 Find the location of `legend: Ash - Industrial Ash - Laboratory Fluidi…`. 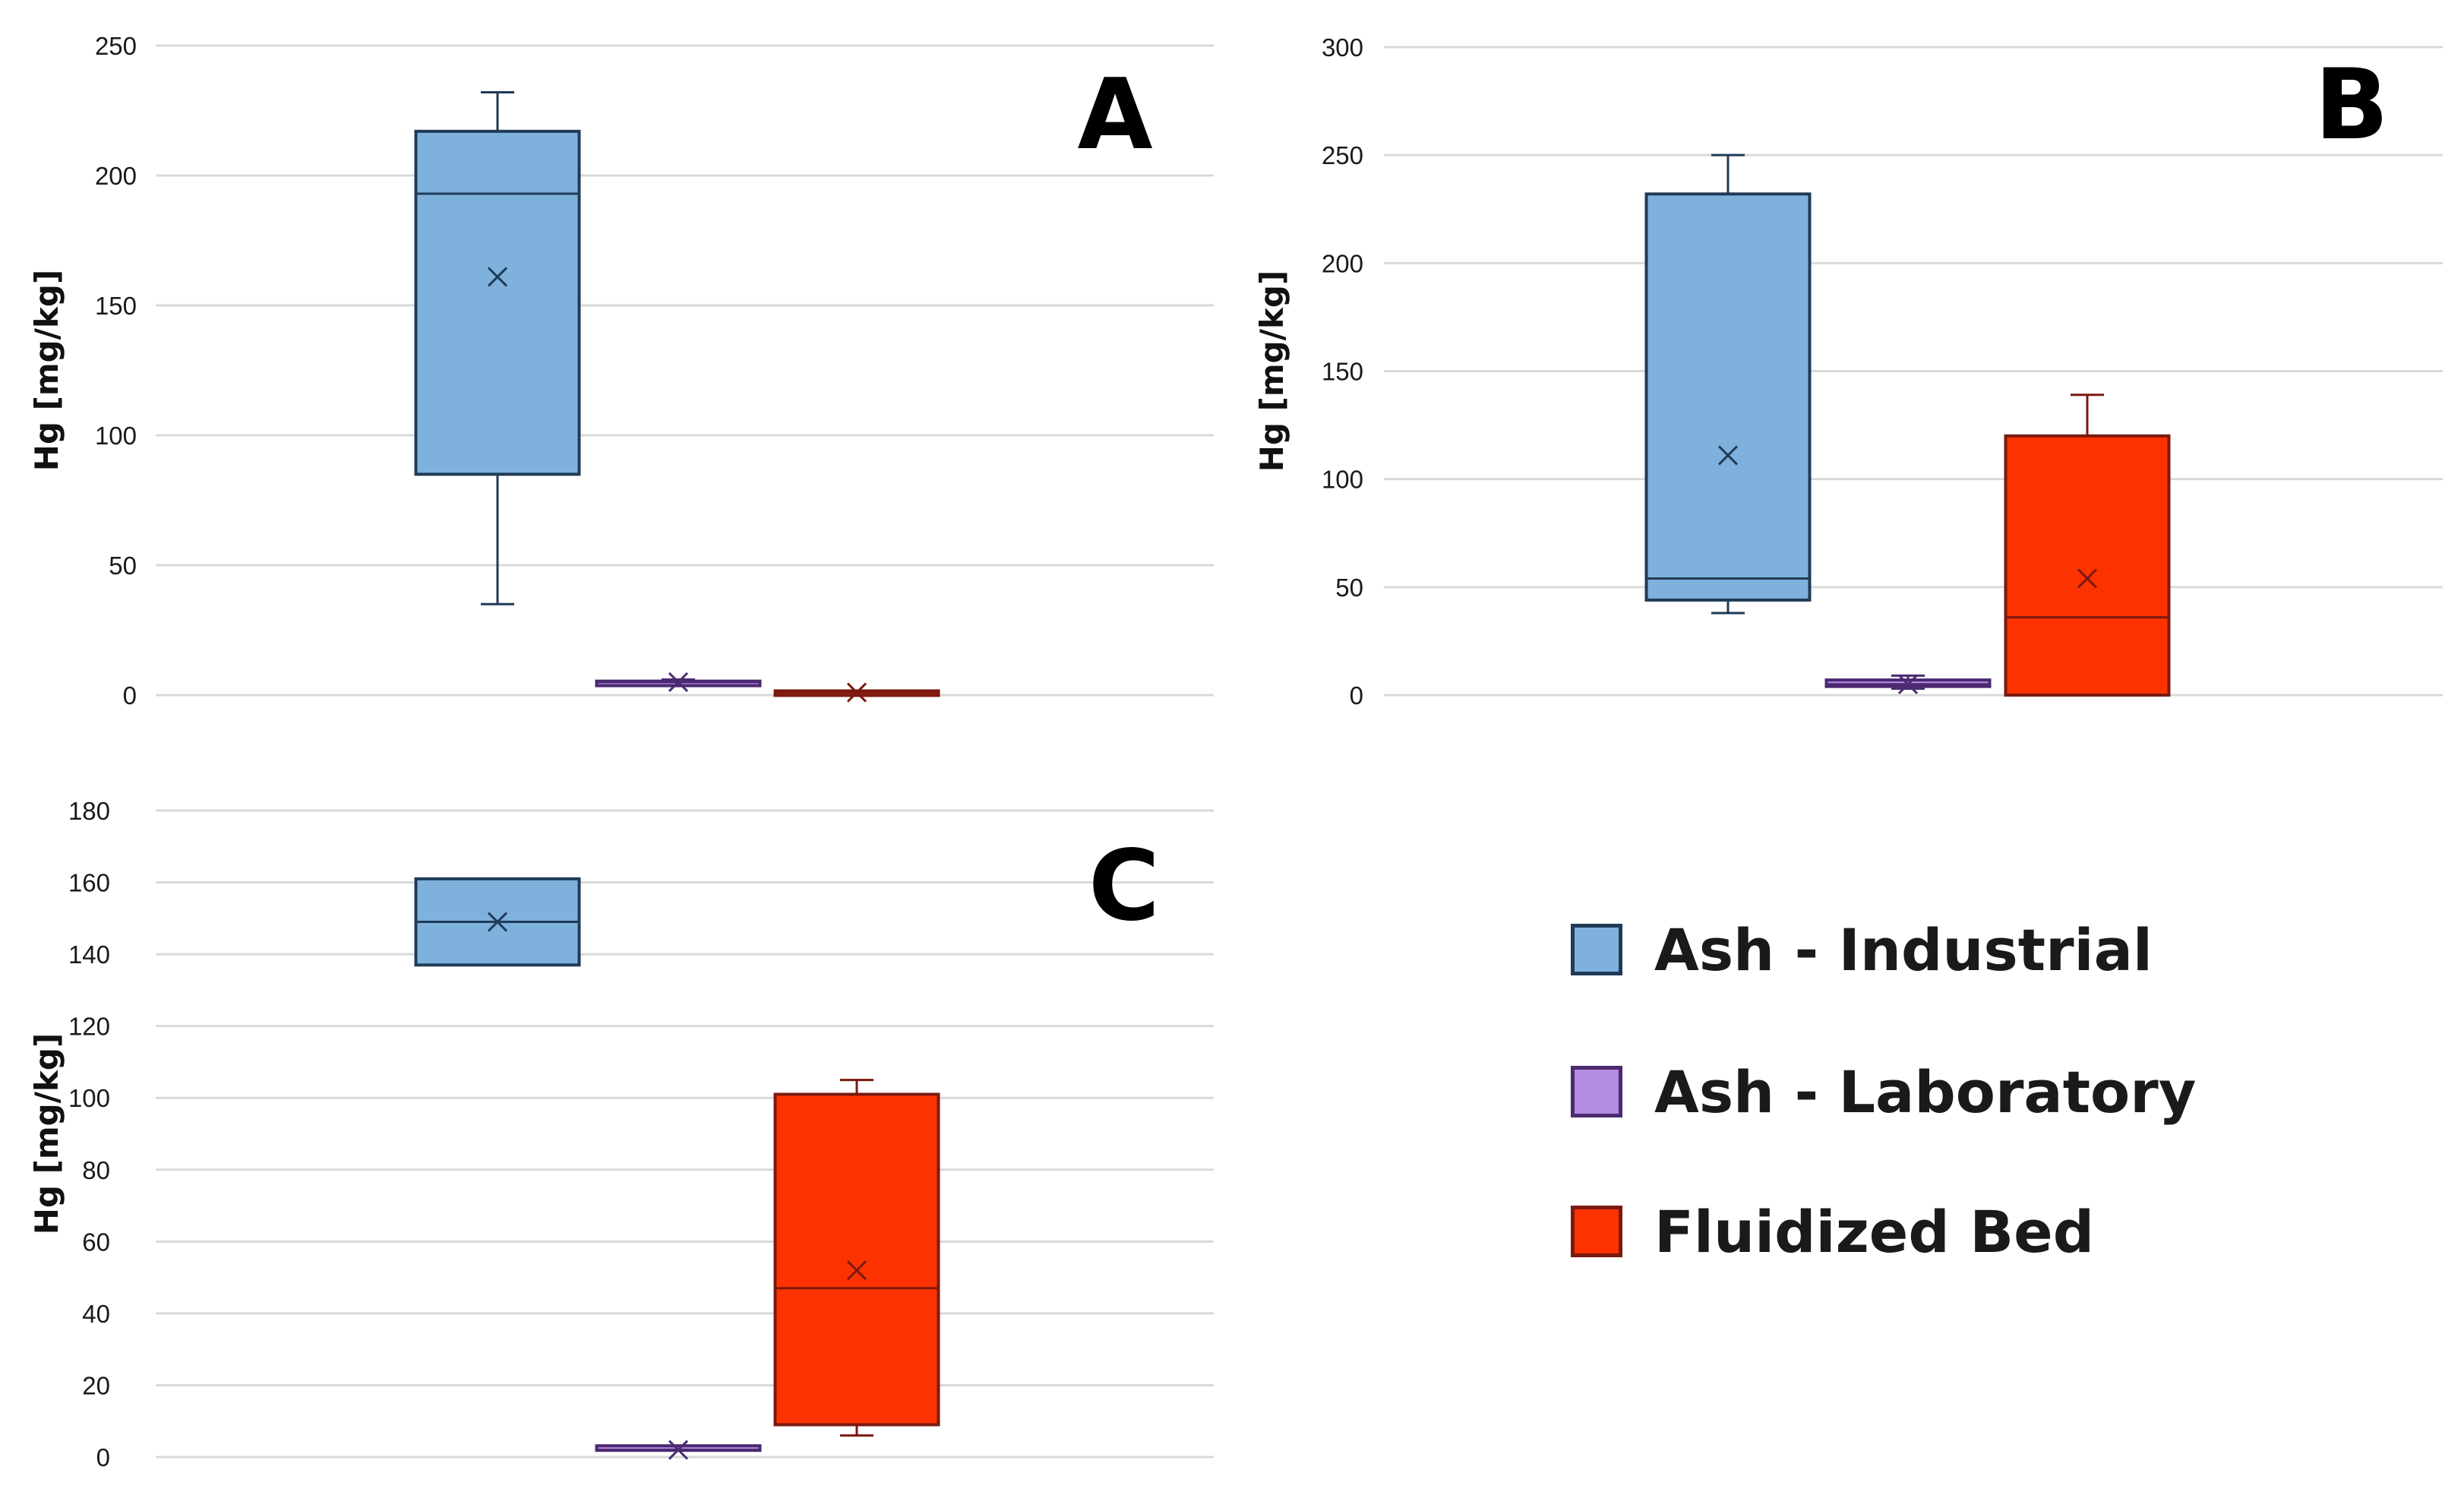

legend: Ash - Industrial Ash - Laboratory Fluidi… is located at coordinates (1988, 1128).